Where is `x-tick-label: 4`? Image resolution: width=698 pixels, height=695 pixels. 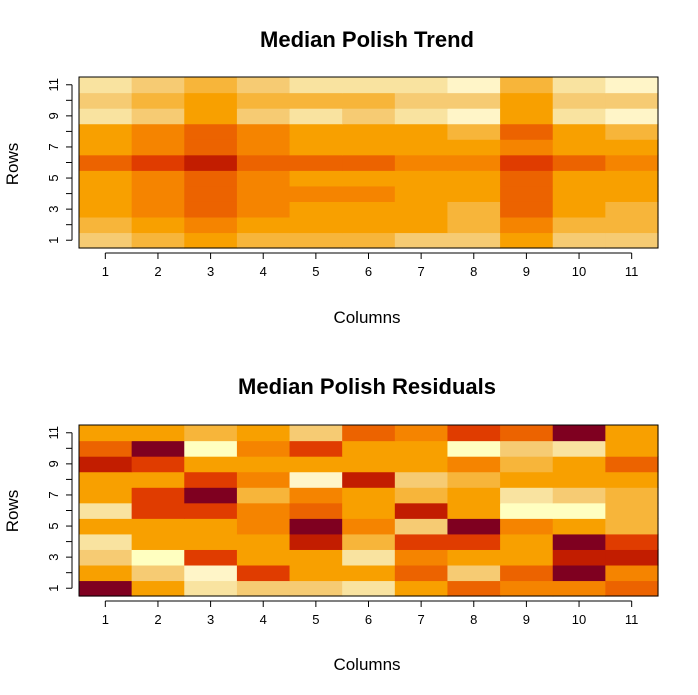 x-tick-label: 4 is located at coordinates (263, 271).